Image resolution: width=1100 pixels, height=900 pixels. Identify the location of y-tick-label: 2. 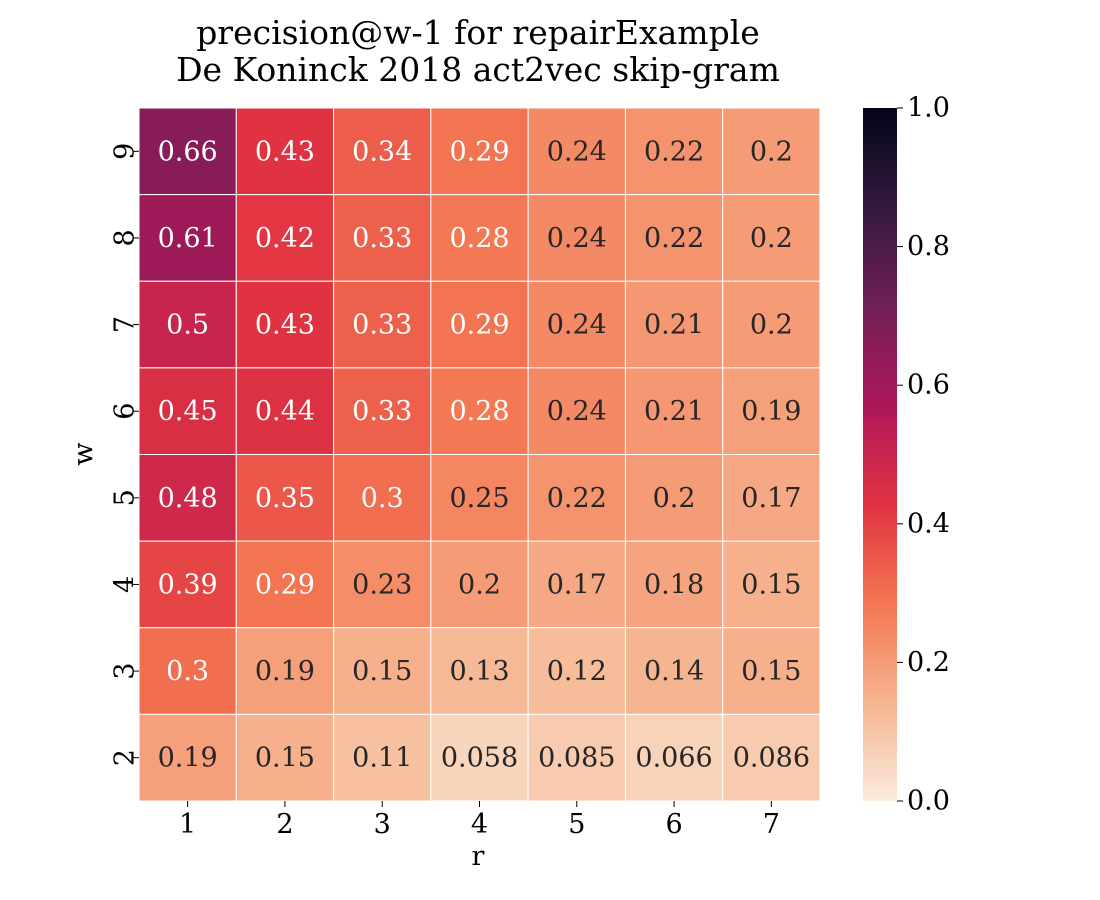
(125, 757).